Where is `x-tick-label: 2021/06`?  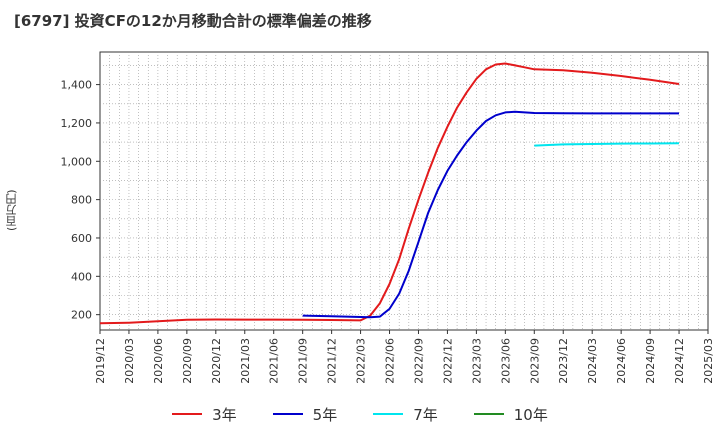 x-tick-label: 2021/06 is located at coordinates (274, 361).